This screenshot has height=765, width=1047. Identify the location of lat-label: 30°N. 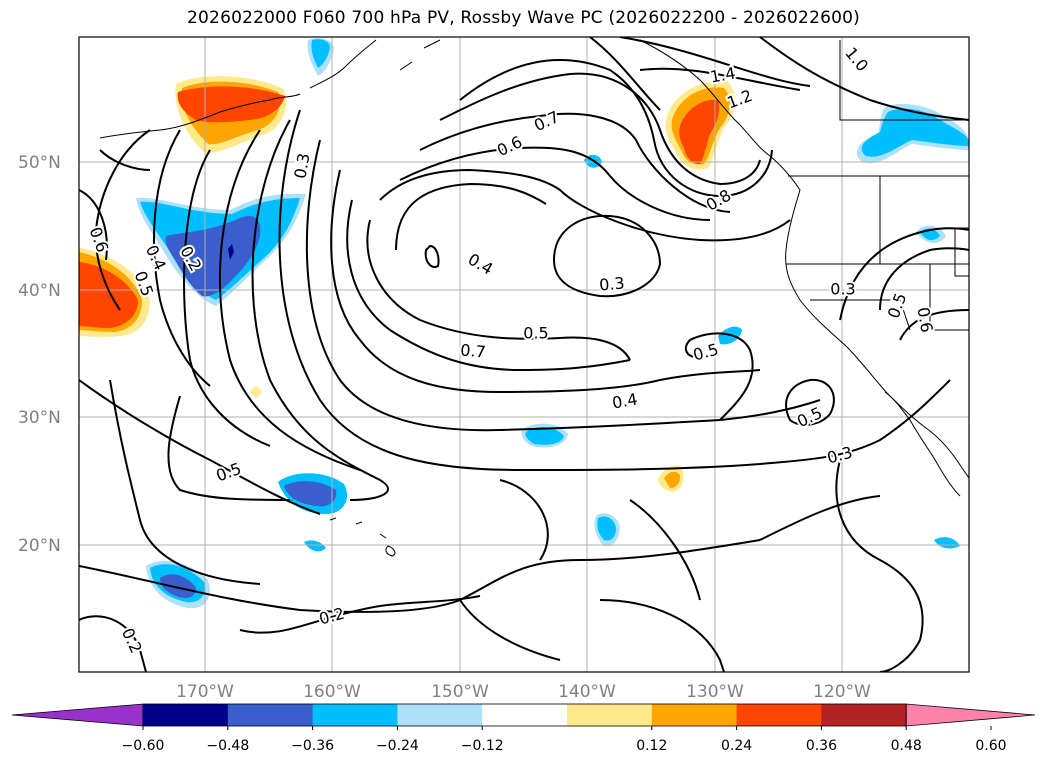
(39, 418).